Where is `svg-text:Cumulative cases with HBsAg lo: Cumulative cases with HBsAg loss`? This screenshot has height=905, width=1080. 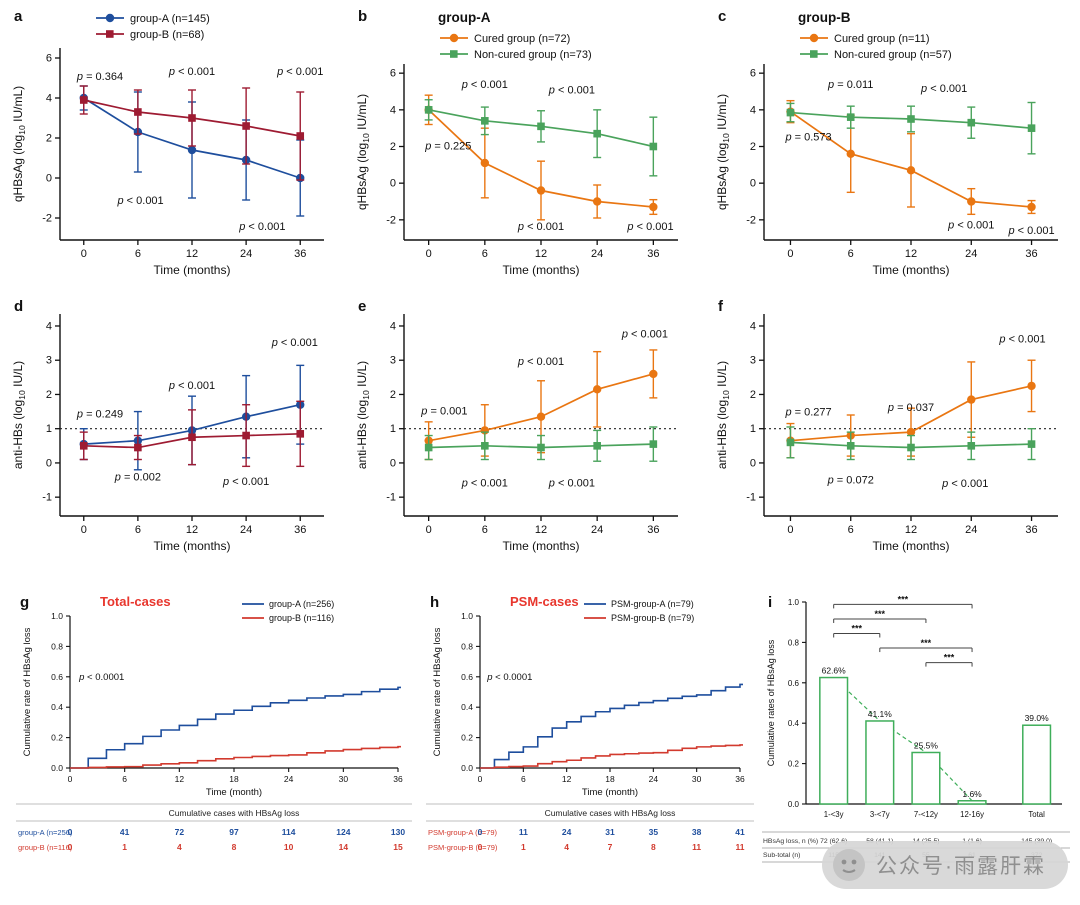
svg-text:Cumulative cases with HBsAg lo: Cumulative cases with HBsAg loss is located at coordinates (234, 813).